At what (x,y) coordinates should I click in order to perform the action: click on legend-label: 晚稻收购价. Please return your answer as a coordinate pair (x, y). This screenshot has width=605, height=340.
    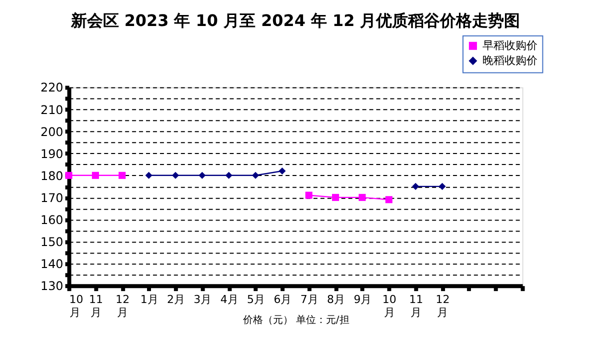
    Looking at the image, I should click on (510, 60).